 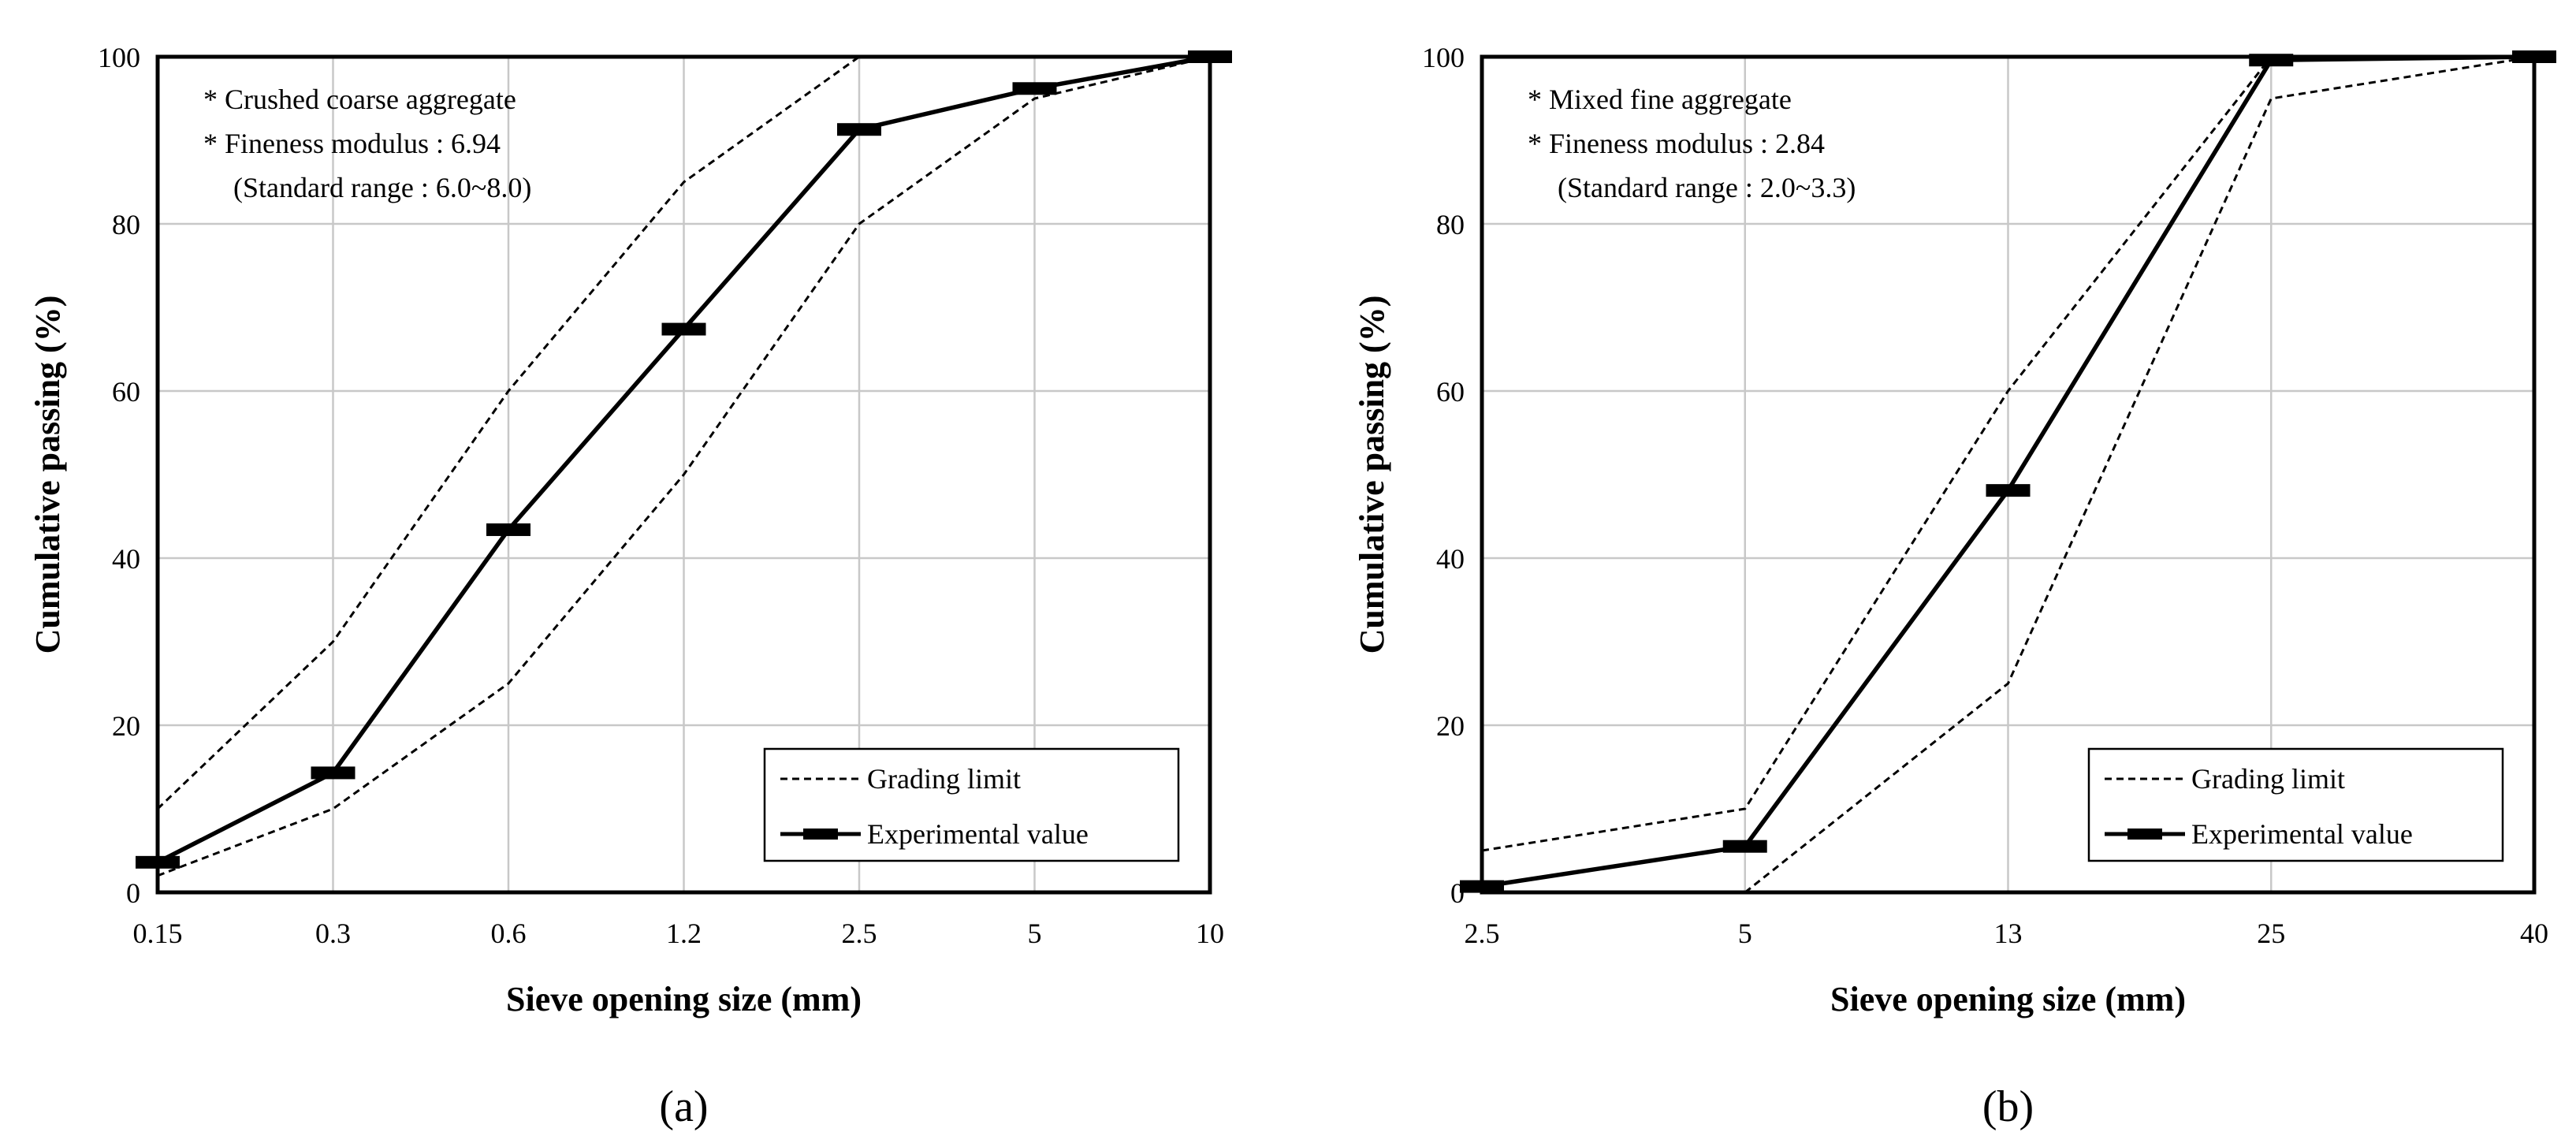 What do you see at coordinates (382, 187) in the screenshot?
I see `annotation-line-3: (Standard range : 6.0~8.0)` at bounding box center [382, 187].